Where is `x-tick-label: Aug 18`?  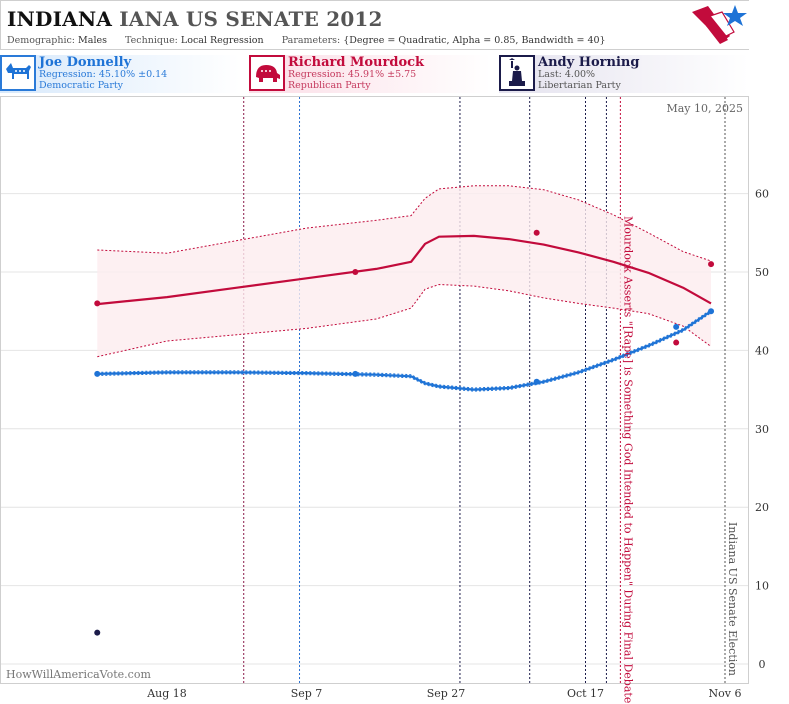 x-tick-label: Aug 18 is located at coordinates (166, 693).